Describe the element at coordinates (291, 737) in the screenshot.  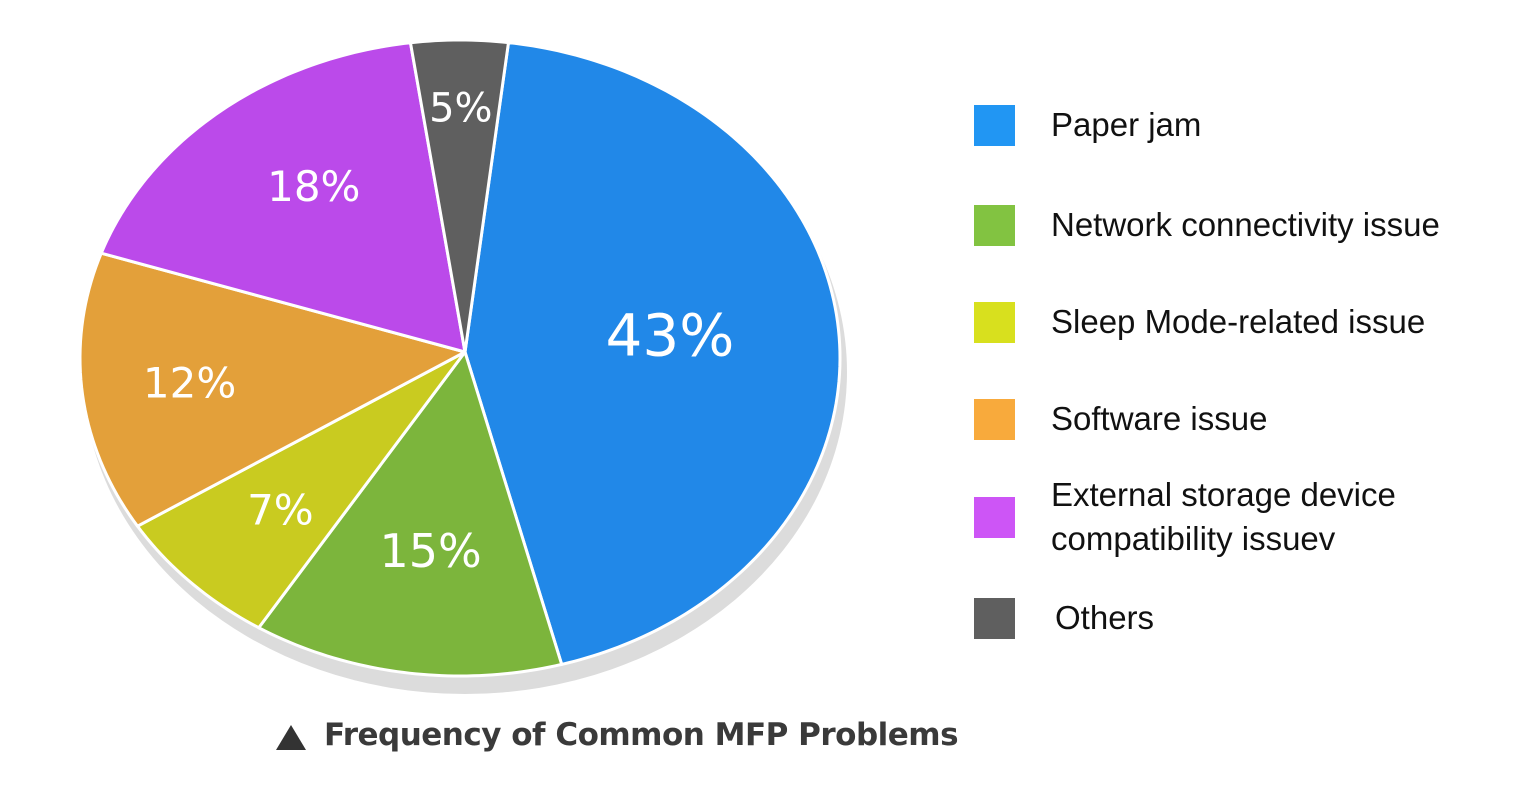
I see `triangle-up-icon` at that location.